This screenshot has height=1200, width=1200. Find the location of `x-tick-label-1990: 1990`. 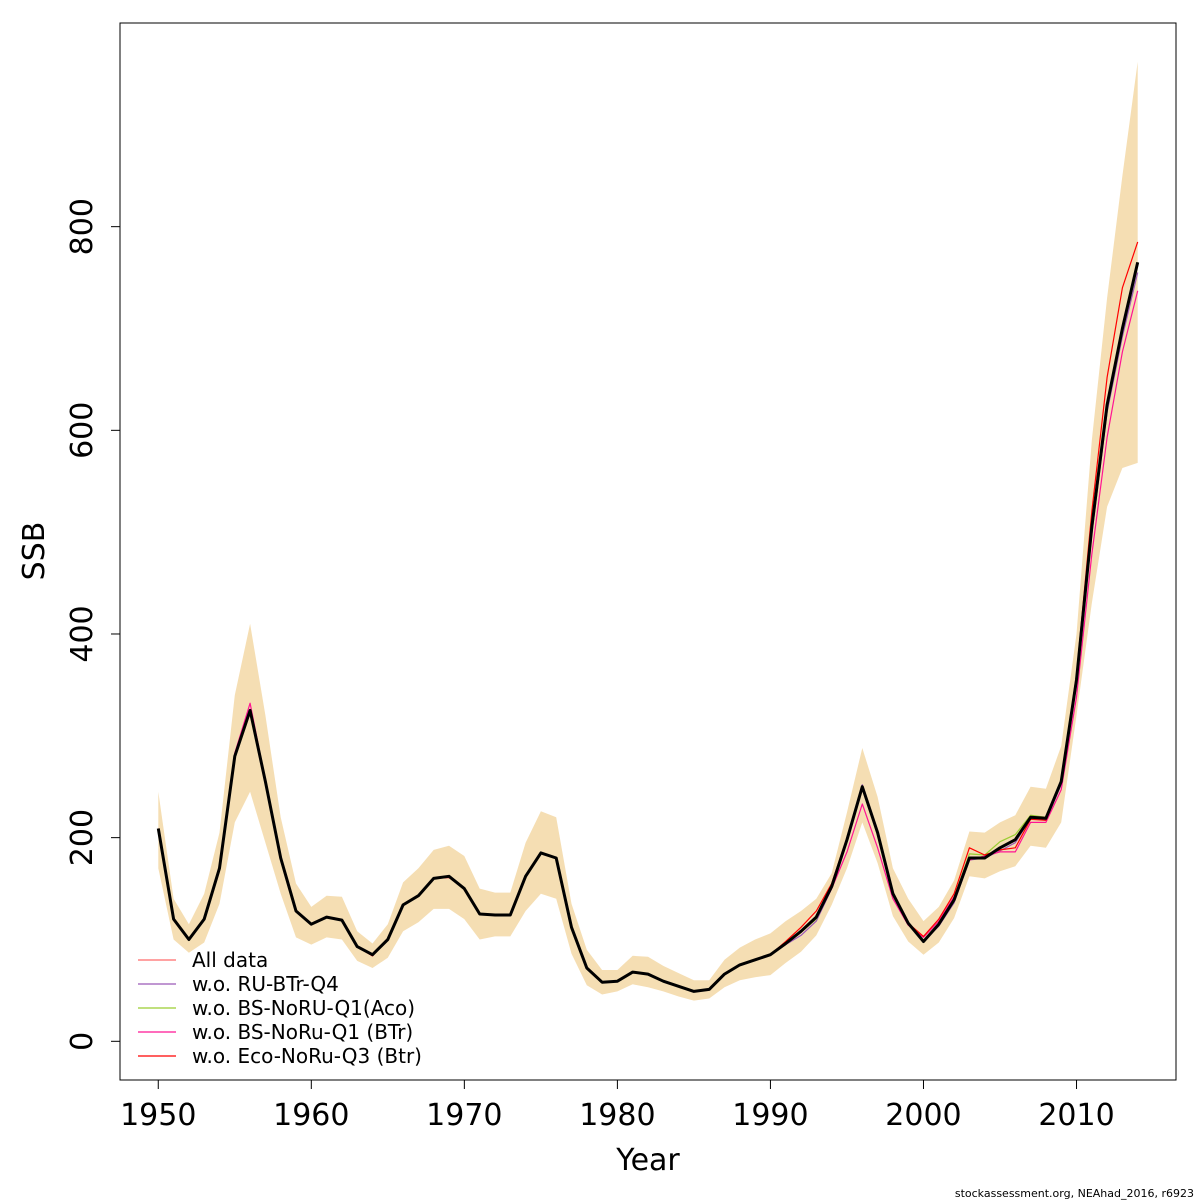

x-tick-label-1990: 1990 is located at coordinates (770, 1115).